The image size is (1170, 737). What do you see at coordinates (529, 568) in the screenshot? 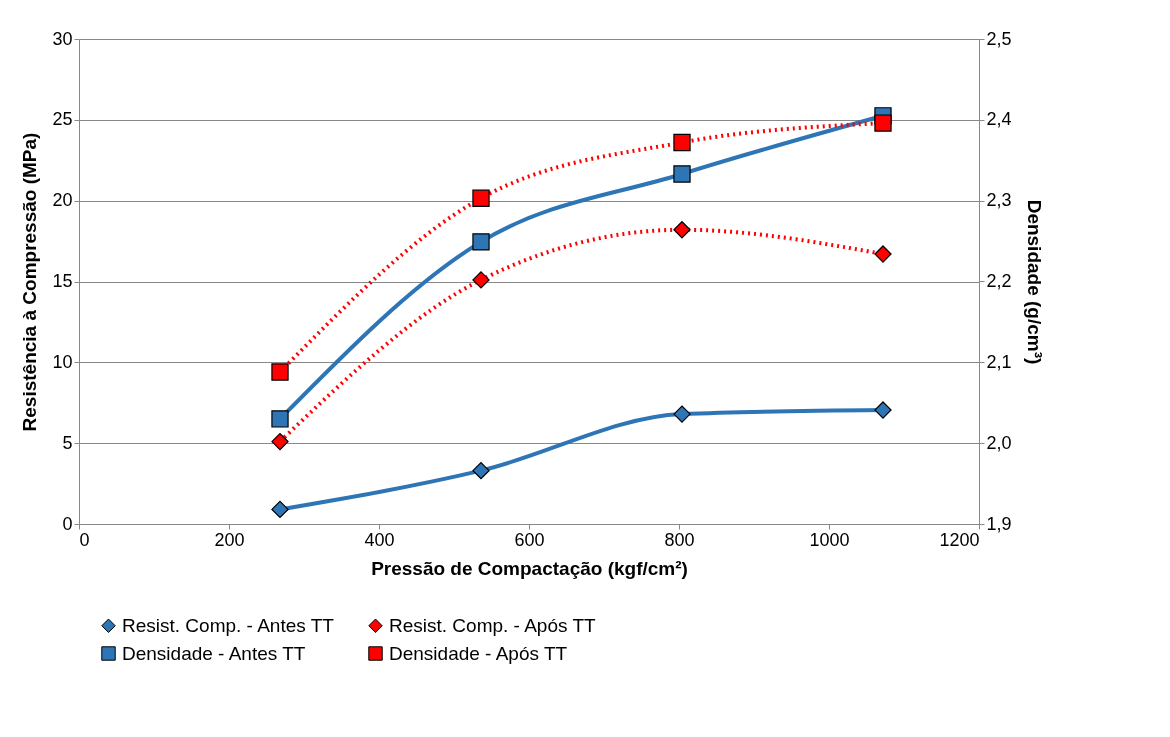
I see `x-axis-title: Pressão de Compactação (kgf/cm²)` at bounding box center [529, 568].